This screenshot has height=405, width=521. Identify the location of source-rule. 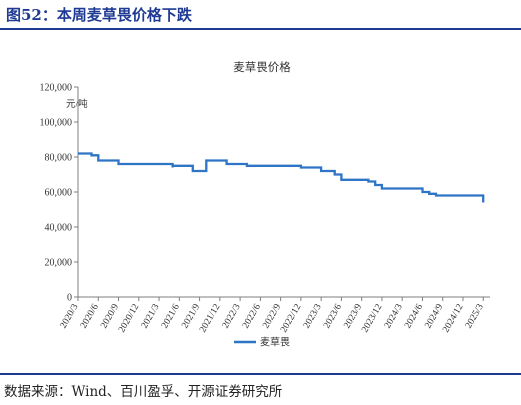
(260, 374).